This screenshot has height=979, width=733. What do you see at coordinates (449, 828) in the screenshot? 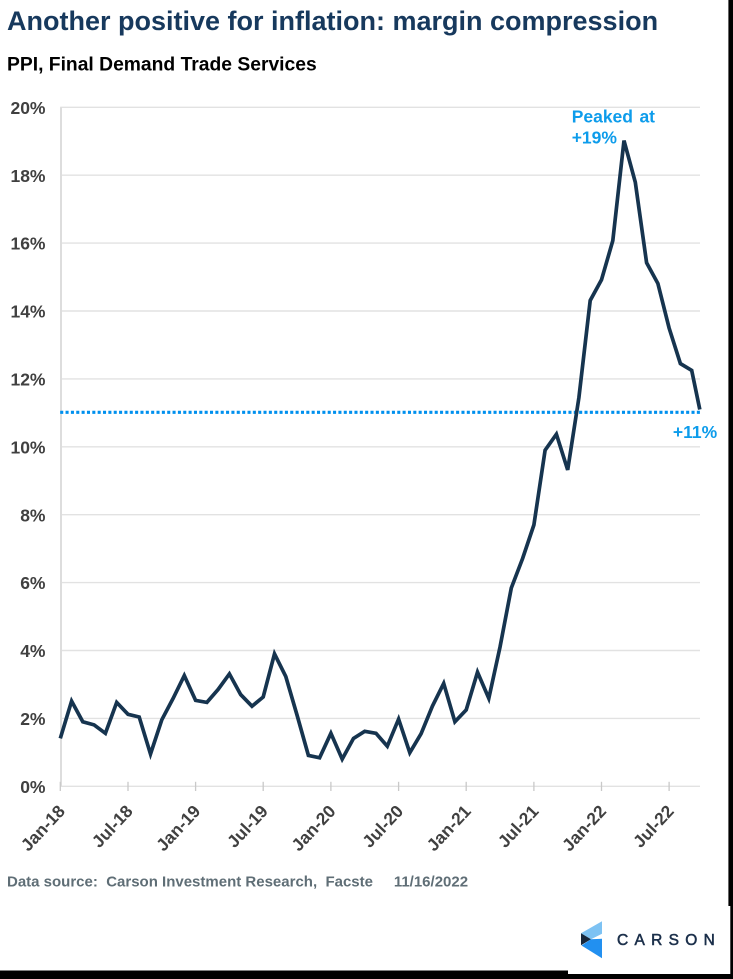
I see `svg-text: Jan-21` at bounding box center [449, 828].